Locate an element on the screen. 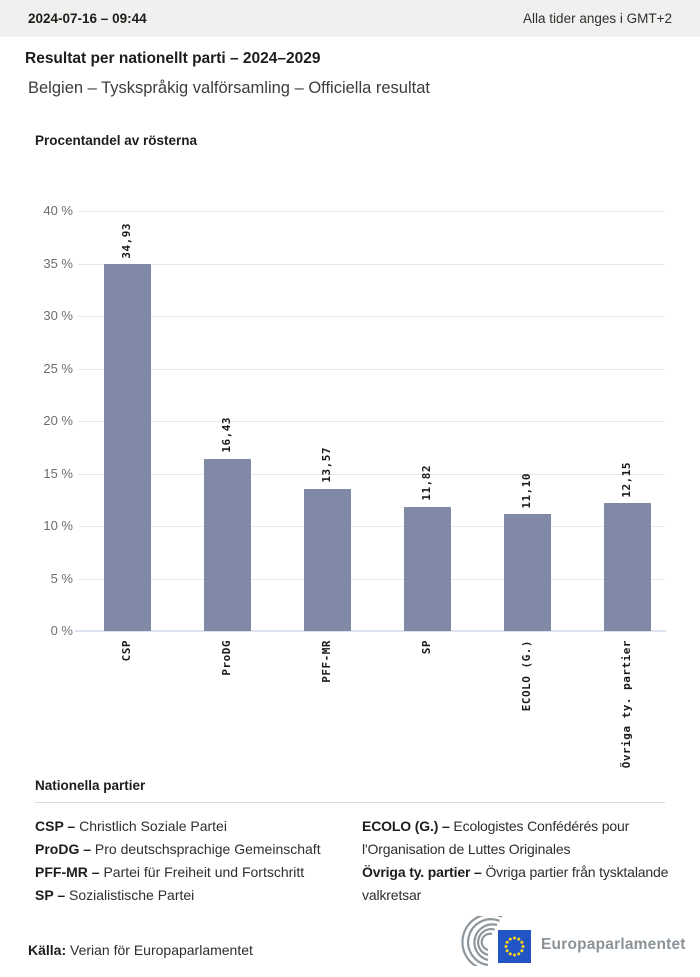 The height and width of the screenshot is (977, 700). x-tick-label: ECOLO (G.) is located at coordinates (526, 676).